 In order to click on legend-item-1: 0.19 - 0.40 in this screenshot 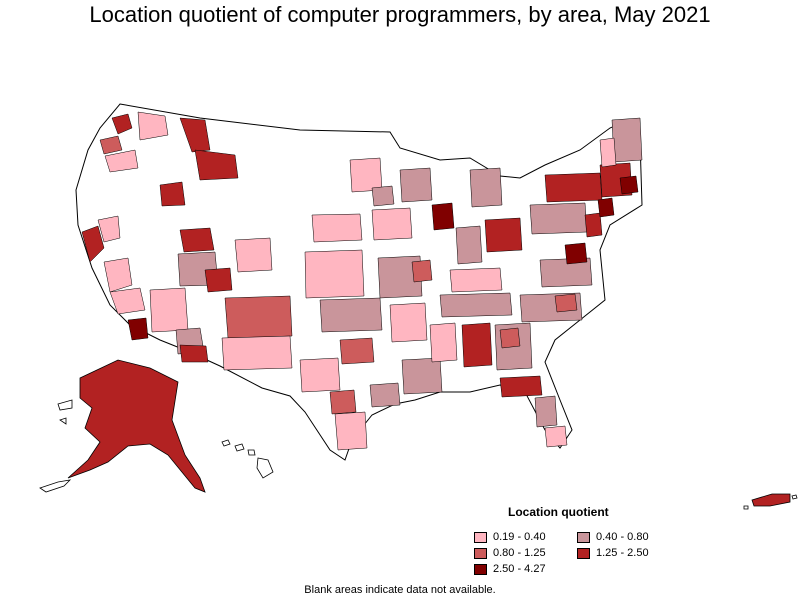, I will do `click(510, 537)`.